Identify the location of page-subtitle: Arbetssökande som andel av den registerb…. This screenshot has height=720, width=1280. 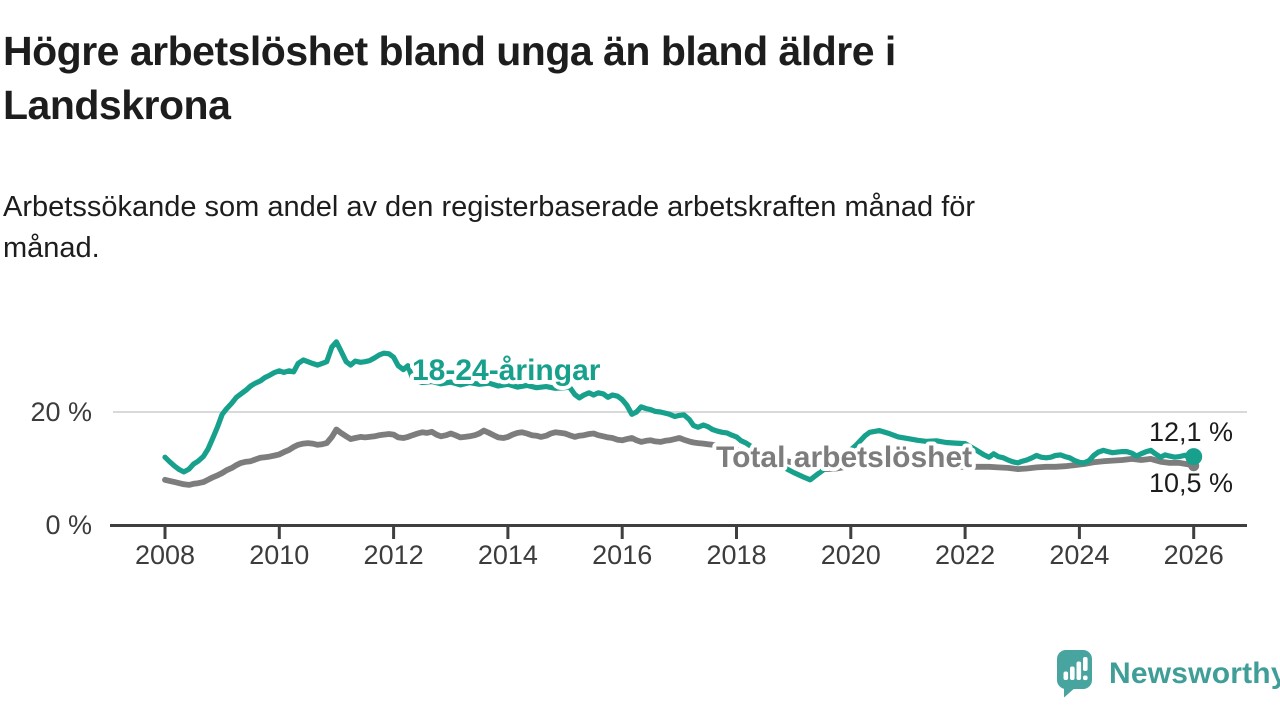
(633, 228).